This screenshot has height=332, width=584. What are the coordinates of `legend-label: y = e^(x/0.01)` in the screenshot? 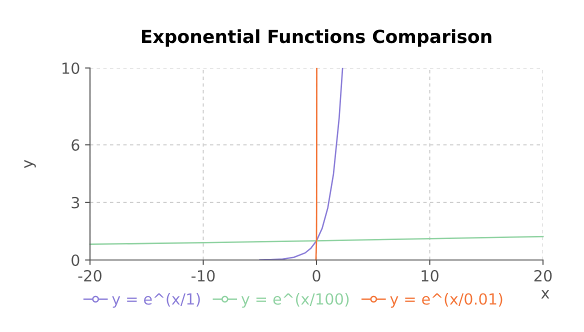 It's located at (446, 300).